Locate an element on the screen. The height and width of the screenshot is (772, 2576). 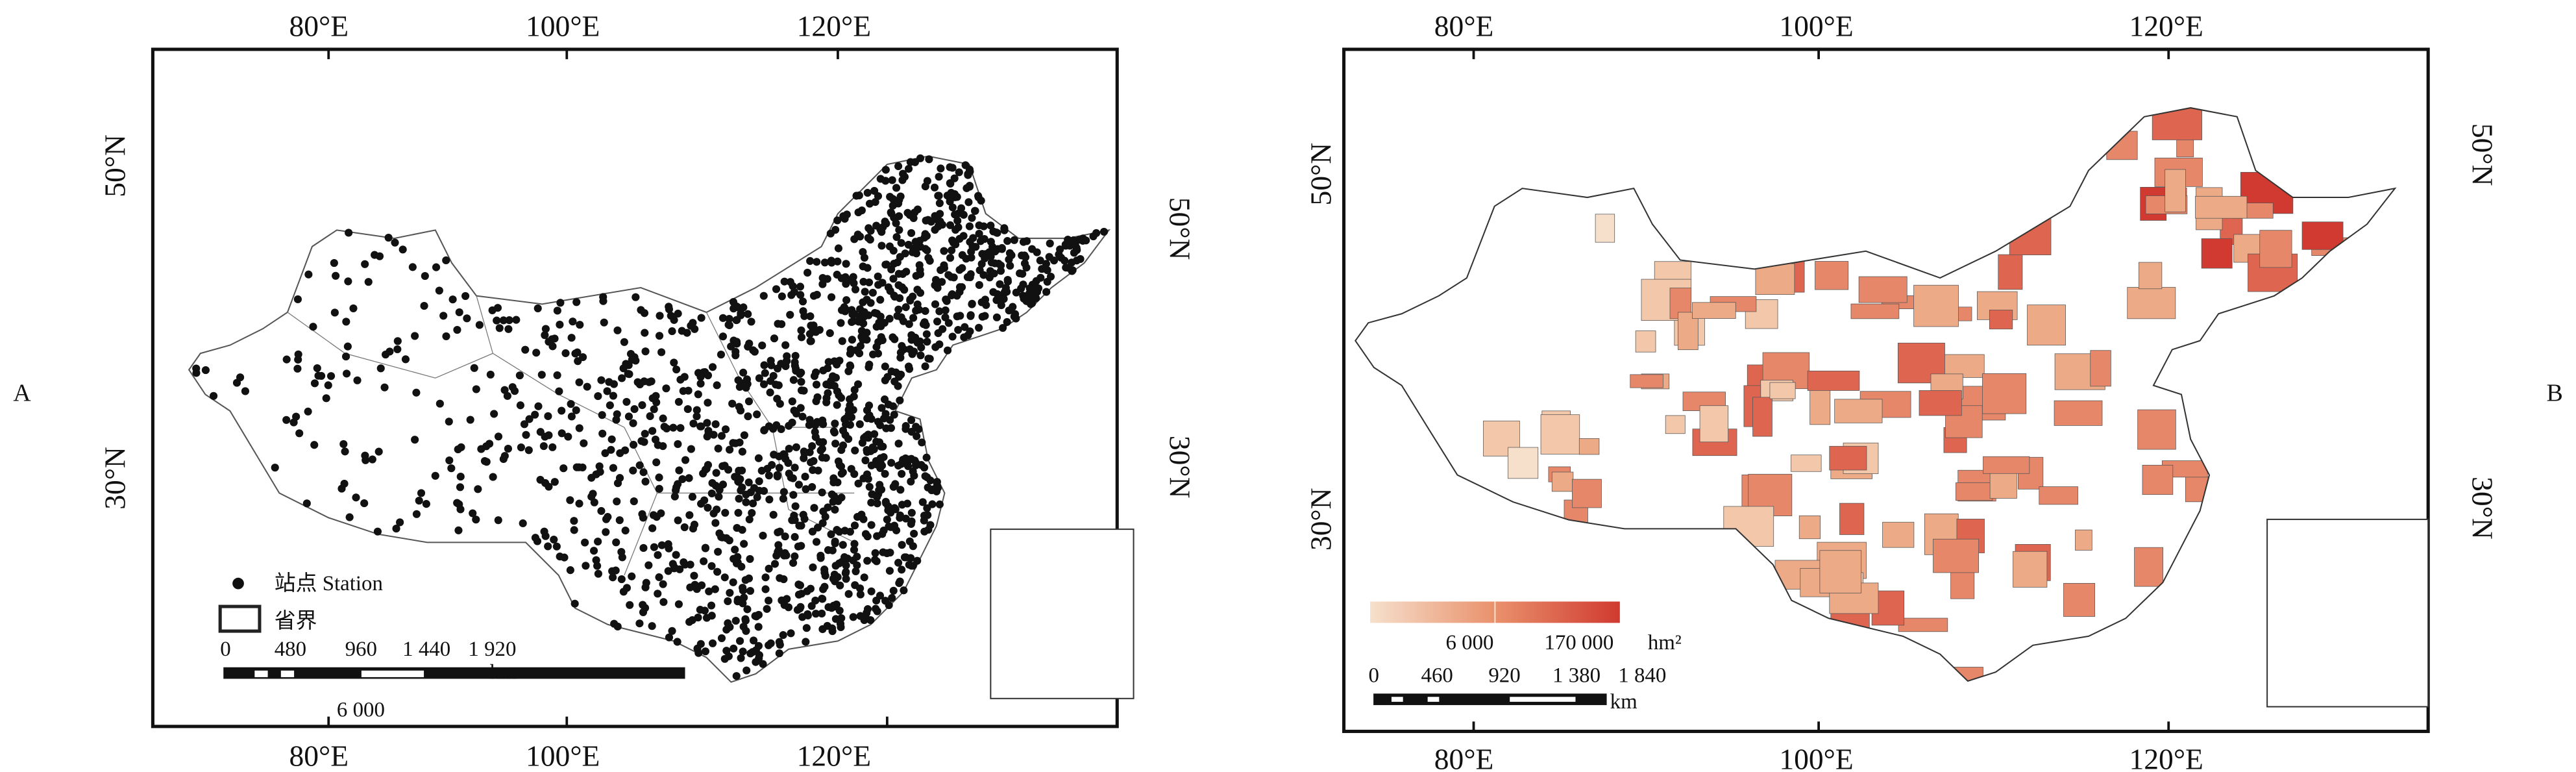
scale-tick: 1 840 is located at coordinates (1642, 676).